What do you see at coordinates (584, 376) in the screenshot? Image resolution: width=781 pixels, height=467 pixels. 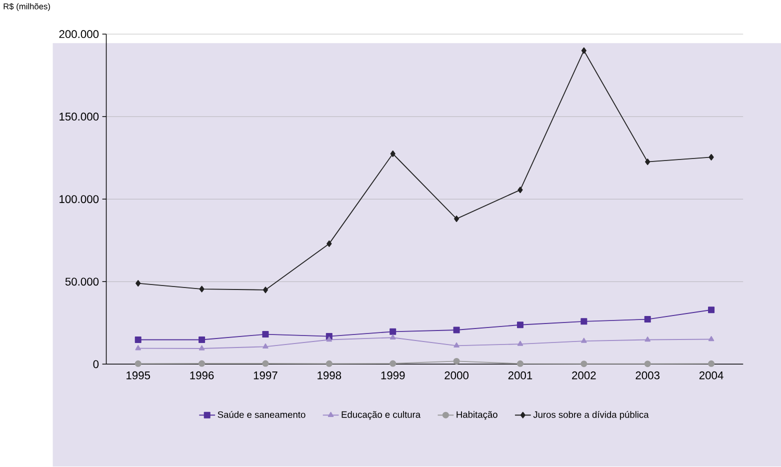 I see `x-tick-label: 2002` at bounding box center [584, 376].